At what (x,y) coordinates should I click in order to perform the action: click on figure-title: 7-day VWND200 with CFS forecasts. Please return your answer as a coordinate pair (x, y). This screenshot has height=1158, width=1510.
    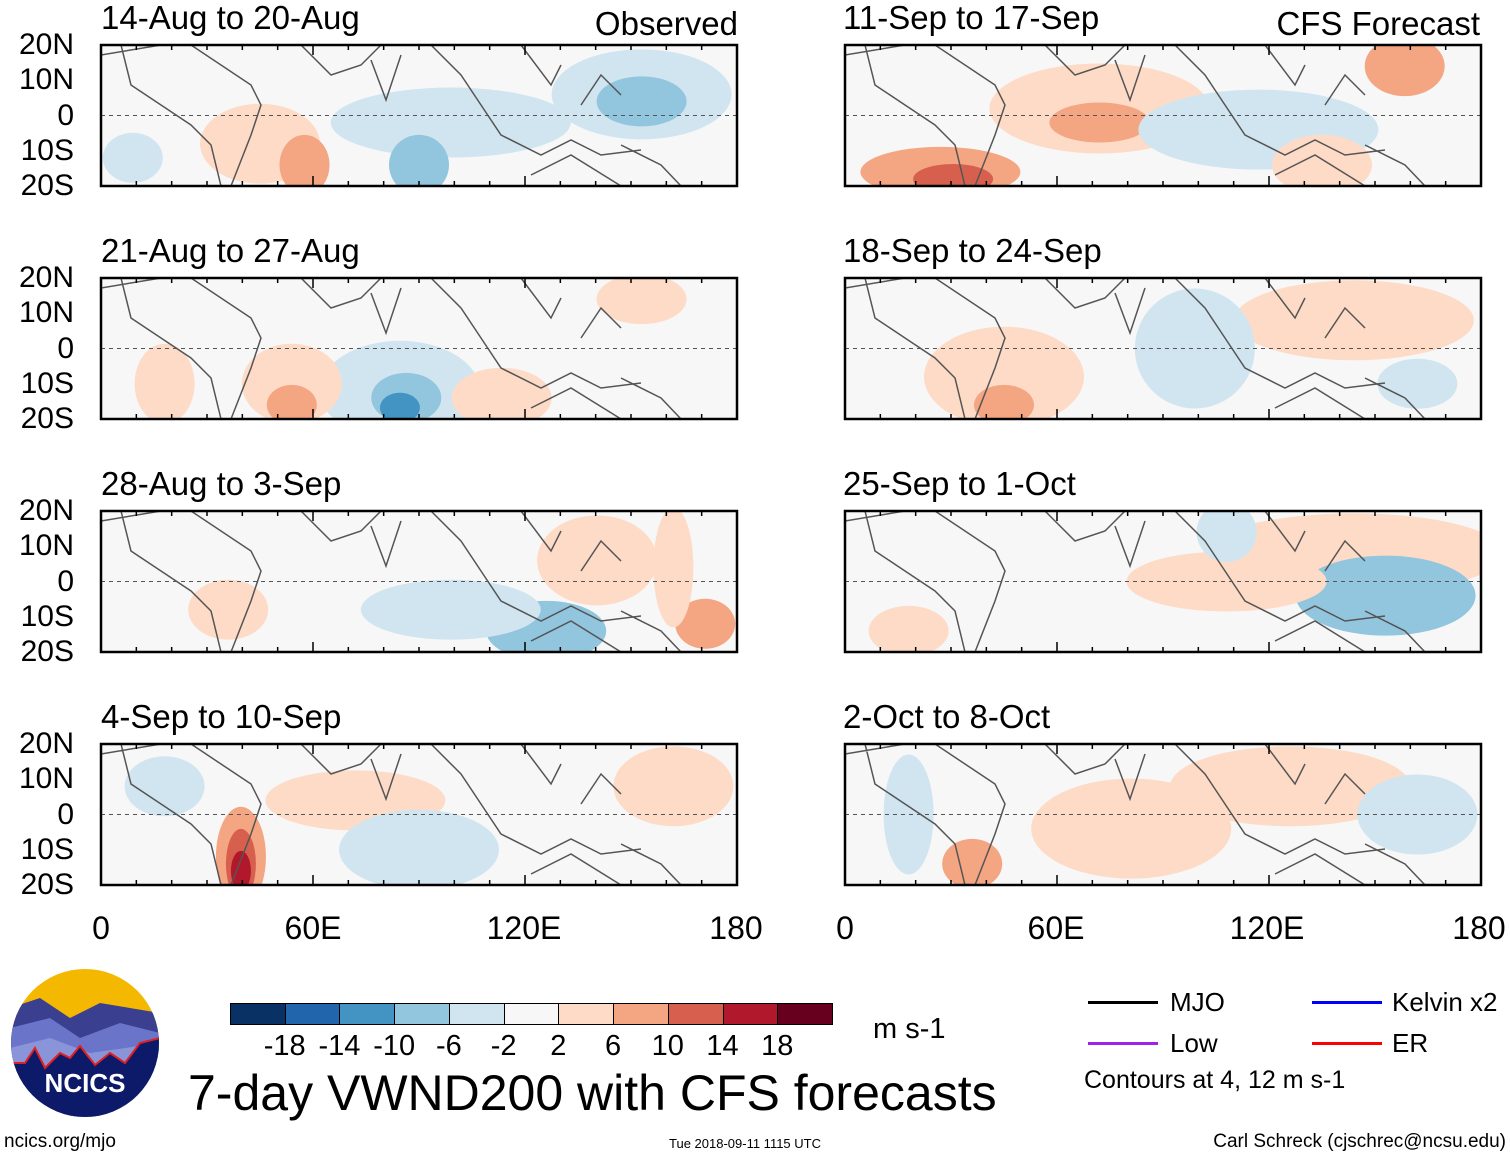
    Looking at the image, I should click on (592, 1093).